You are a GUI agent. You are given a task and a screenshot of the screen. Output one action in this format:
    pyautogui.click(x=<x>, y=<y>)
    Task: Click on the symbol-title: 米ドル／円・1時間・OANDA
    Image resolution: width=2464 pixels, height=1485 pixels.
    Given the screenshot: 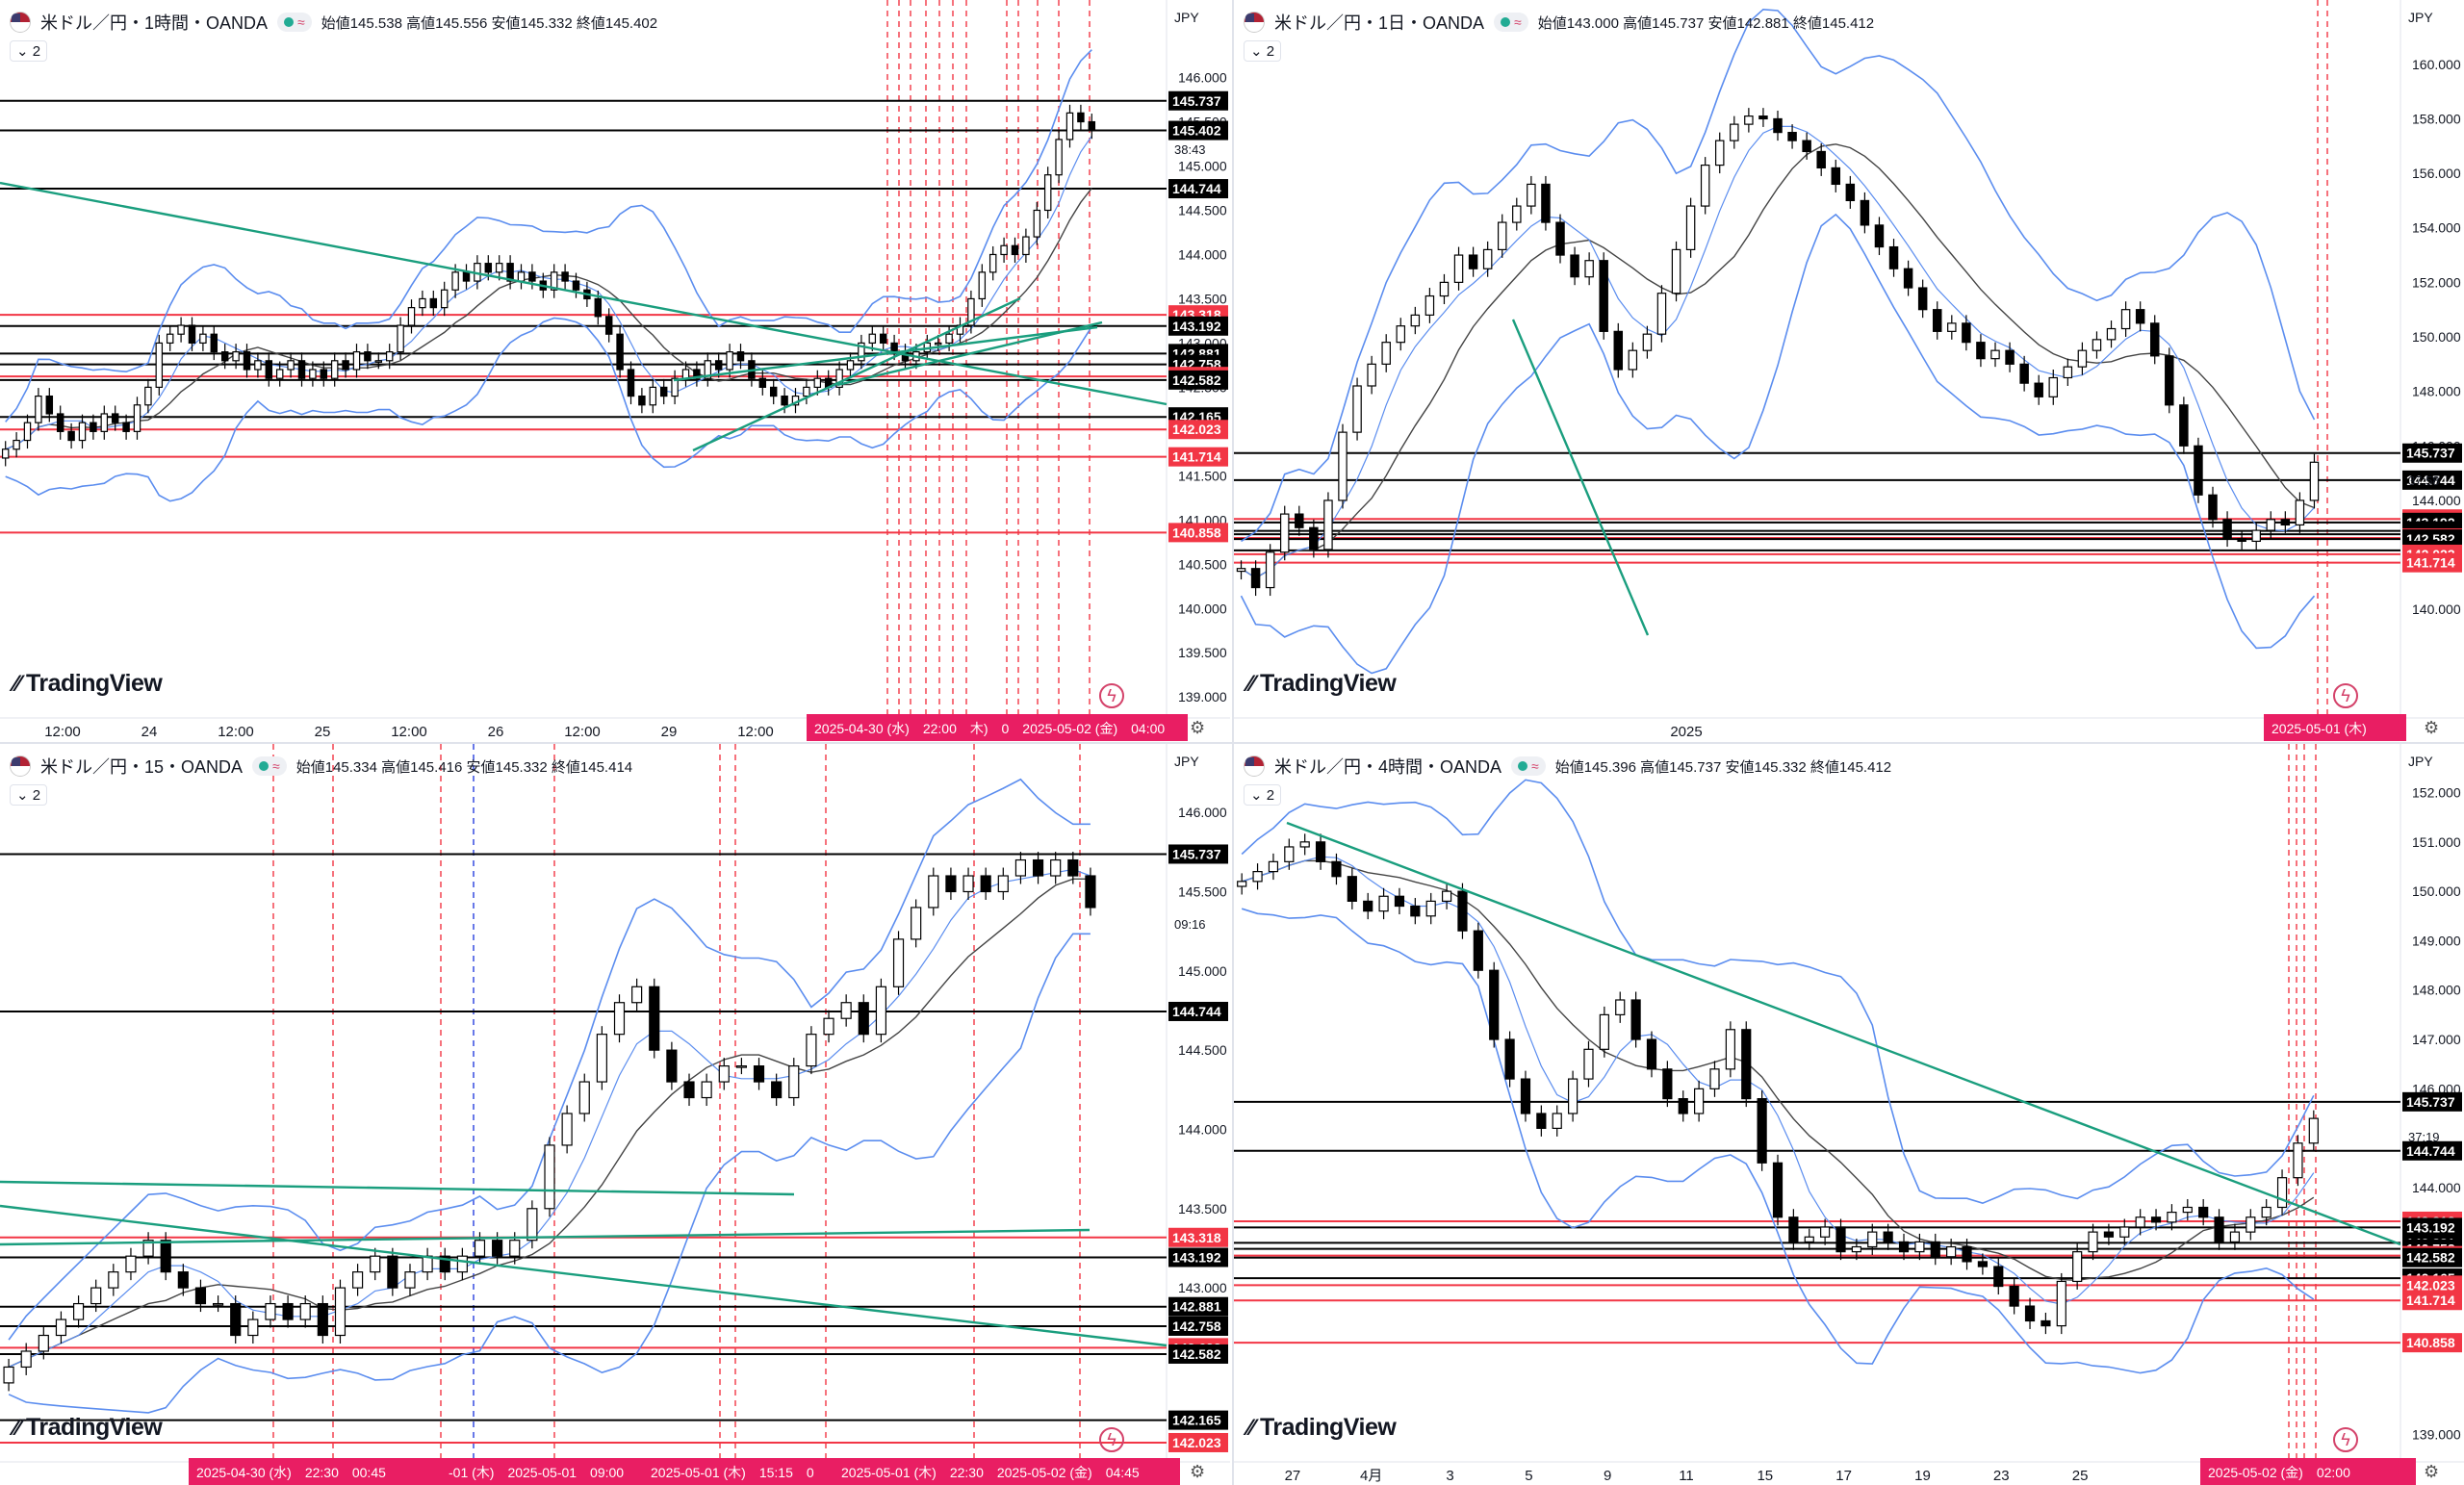 What is the action you would take?
    pyautogui.click(x=154, y=23)
    